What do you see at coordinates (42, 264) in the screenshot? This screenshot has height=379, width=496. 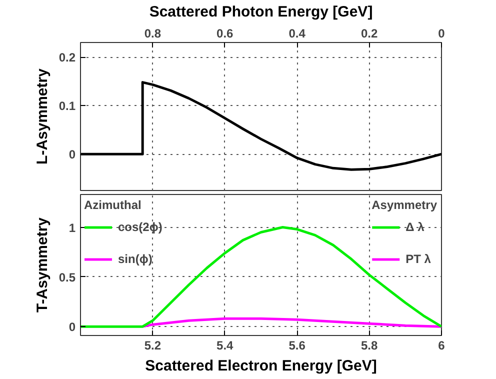 I see `y-axis-title: T-Asymmetry` at bounding box center [42, 264].